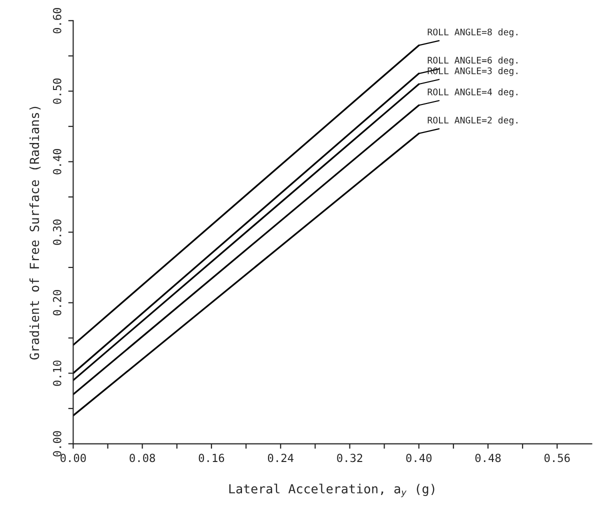 This screenshot has width=610, height=516. What do you see at coordinates (57, 443) in the screenshot?
I see `y-tick-label: 0.00` at bounding box center [57, 443].